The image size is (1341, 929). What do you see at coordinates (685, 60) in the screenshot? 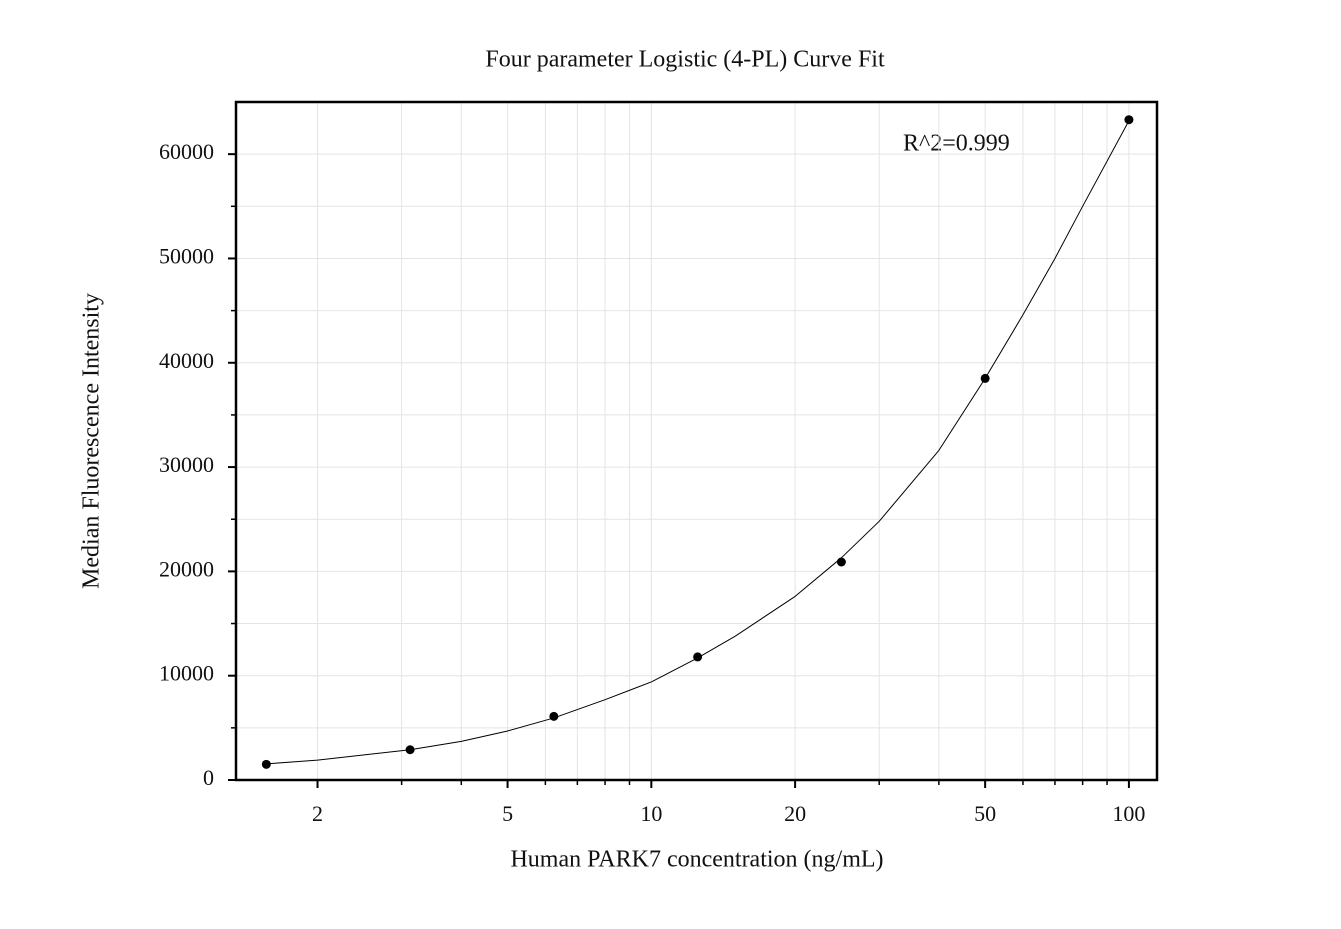
I see `chart-title: Four parameter Logistic (4-PL) Curve Fit` at bounding box center [685, 60].